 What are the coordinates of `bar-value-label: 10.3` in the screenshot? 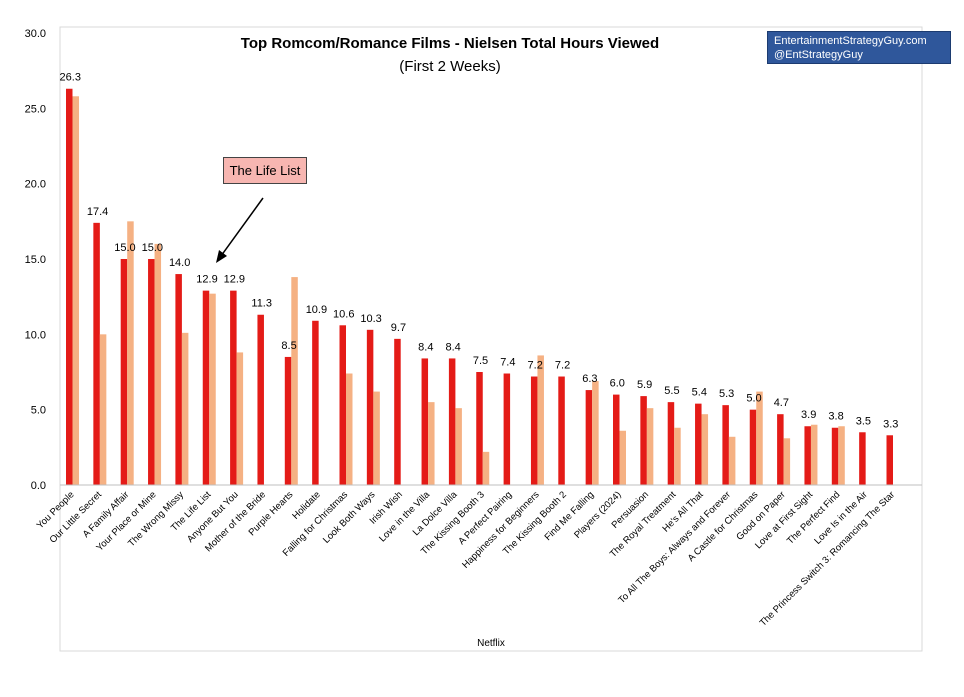 It's located at (370, 319).